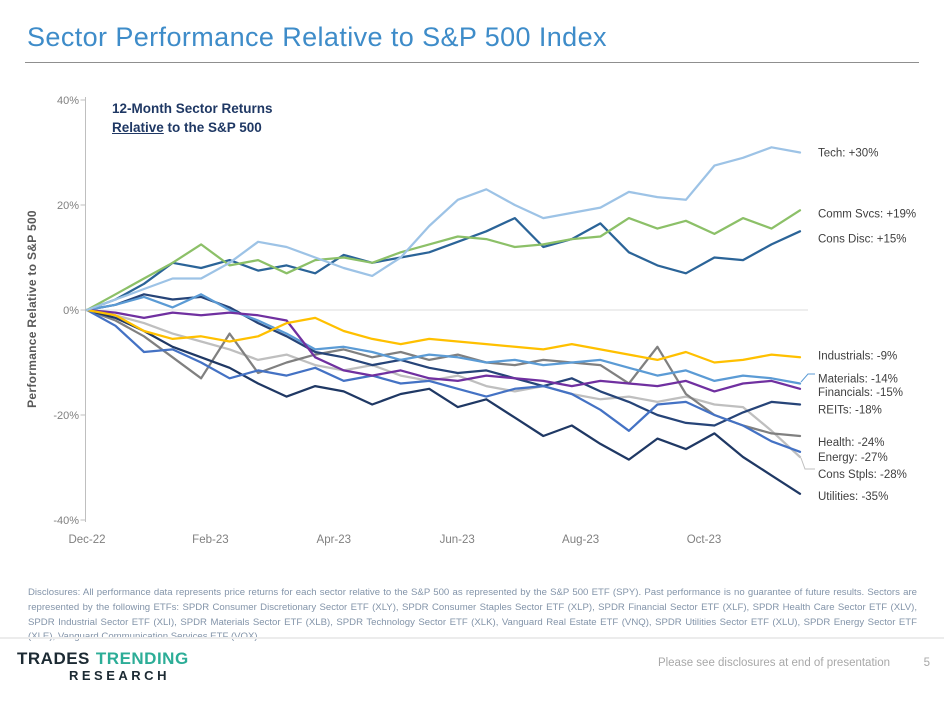 This screenshot has height=701, width=944. I want to click on x-tick-label: Aug-23, so click(580, 540).